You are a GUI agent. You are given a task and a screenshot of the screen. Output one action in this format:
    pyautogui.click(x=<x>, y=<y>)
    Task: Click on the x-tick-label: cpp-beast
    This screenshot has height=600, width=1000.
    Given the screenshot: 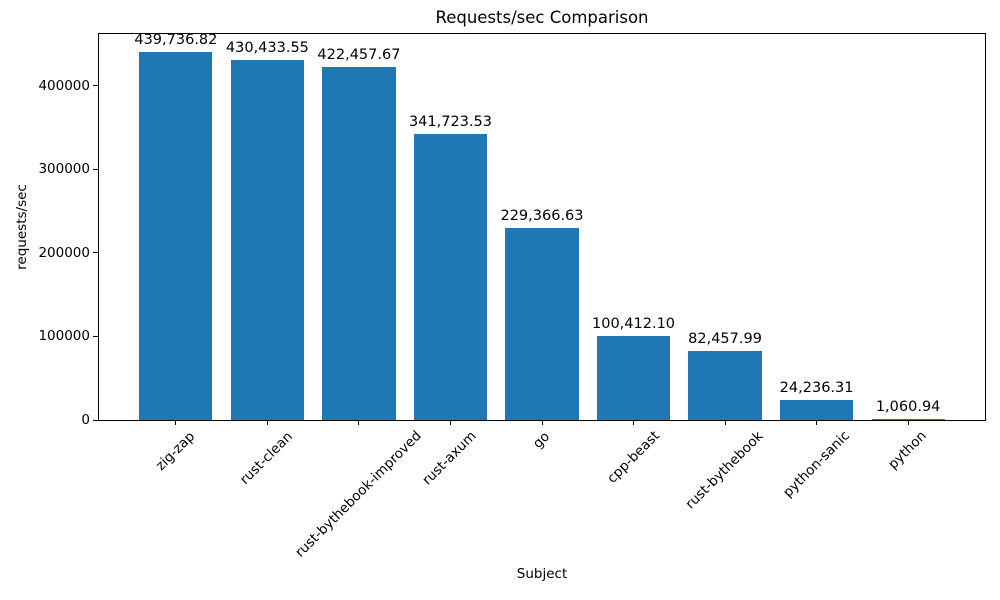 What is the action you would take?
    pyautogui.click(x=633, y=457)
    